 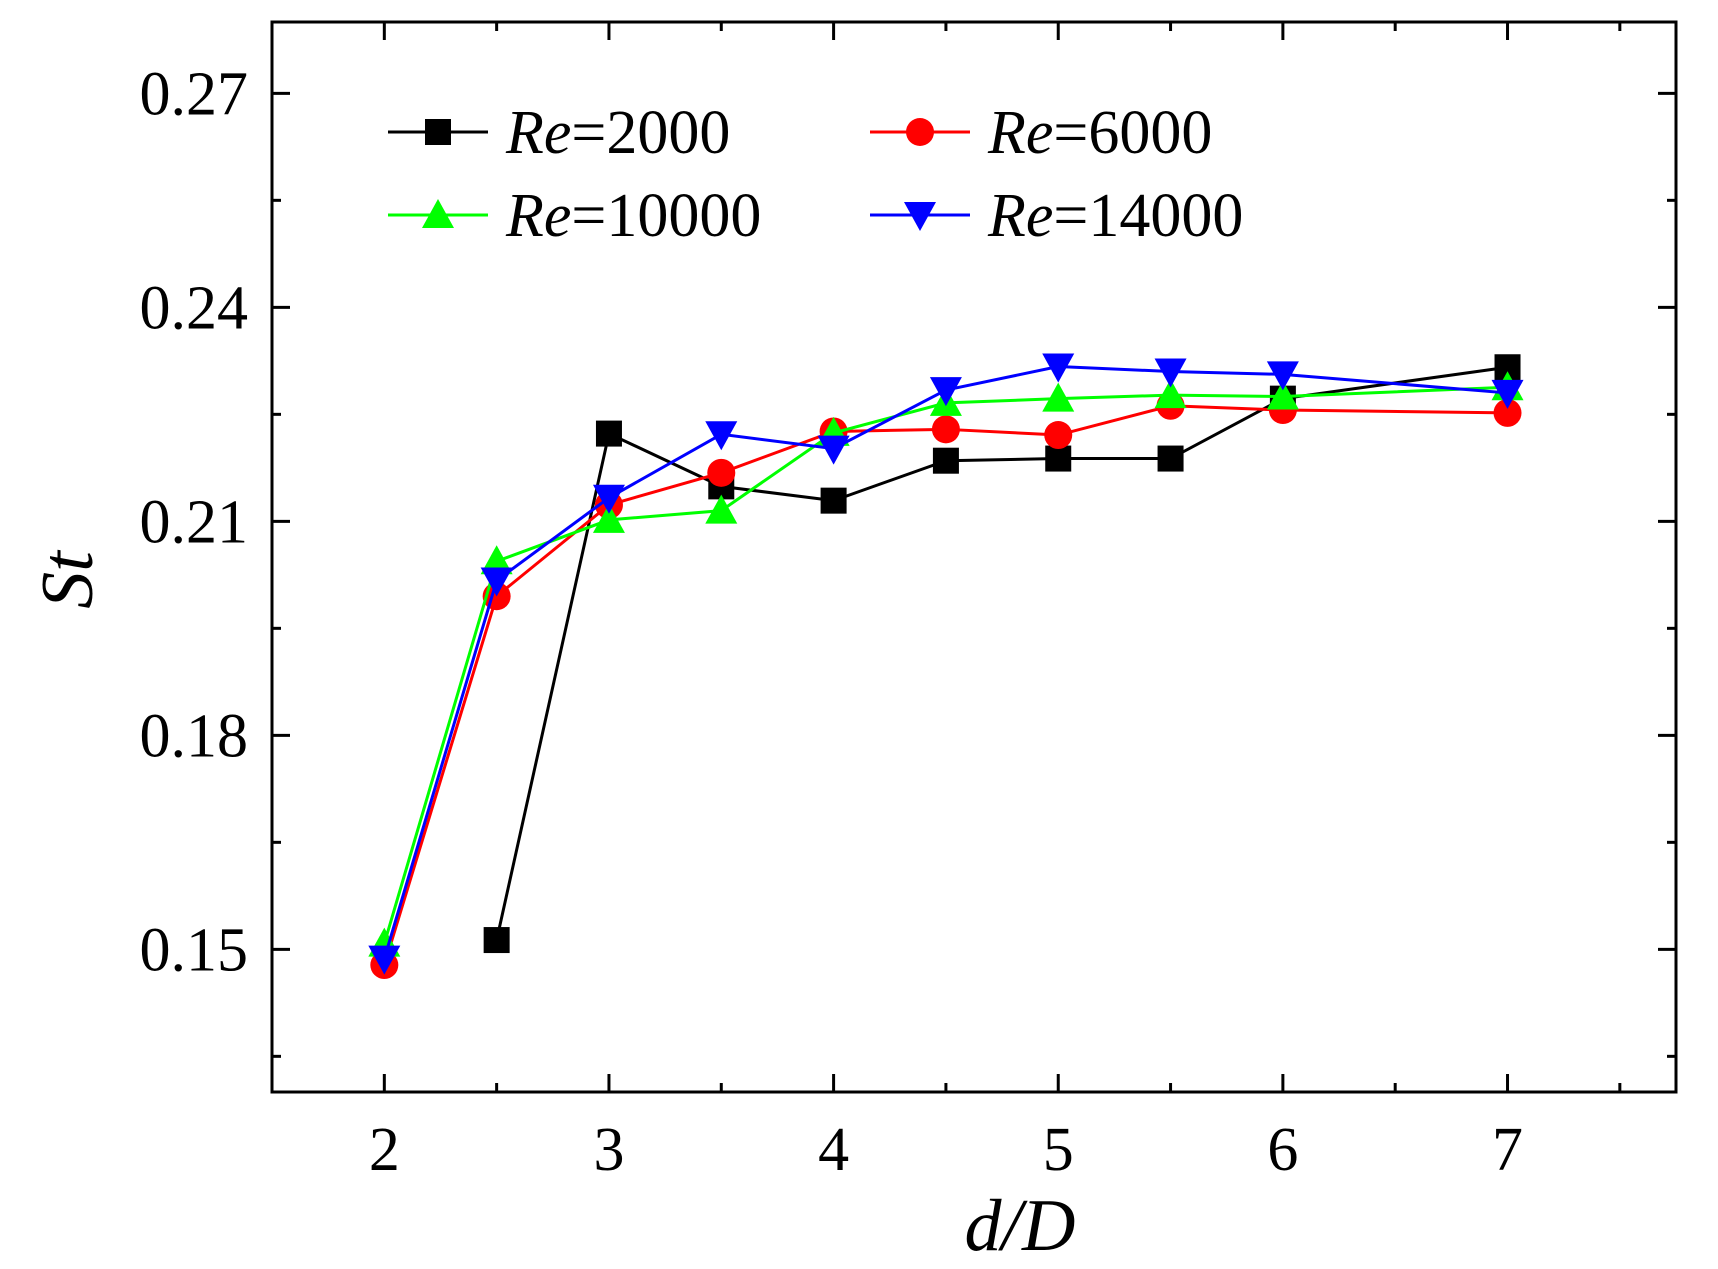 I want to click on legend-label-value: =6000, so click(x=1132, y=133).